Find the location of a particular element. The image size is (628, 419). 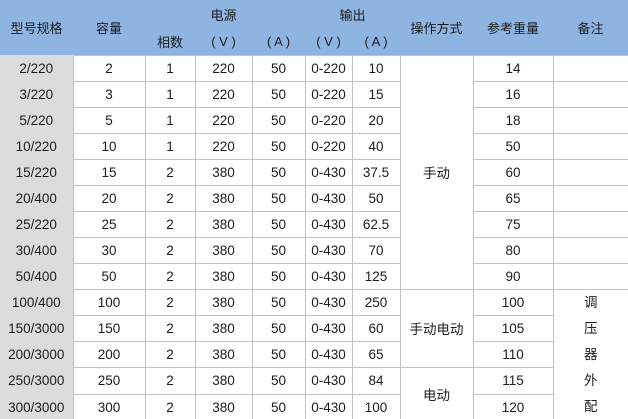

capacity-cell: 2 is located at coordinates (109, 68).